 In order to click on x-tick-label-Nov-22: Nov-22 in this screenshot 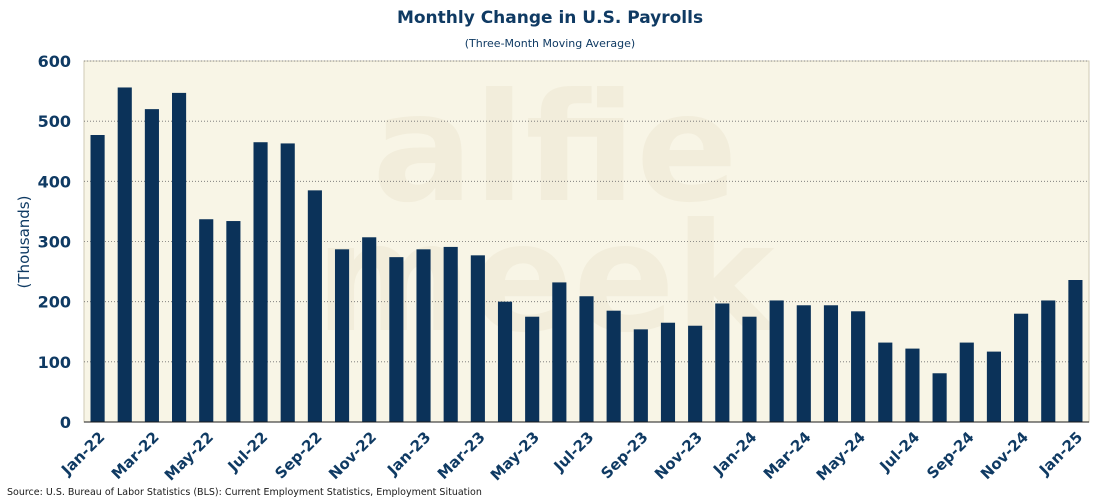, I will do `click(352, 455)`.